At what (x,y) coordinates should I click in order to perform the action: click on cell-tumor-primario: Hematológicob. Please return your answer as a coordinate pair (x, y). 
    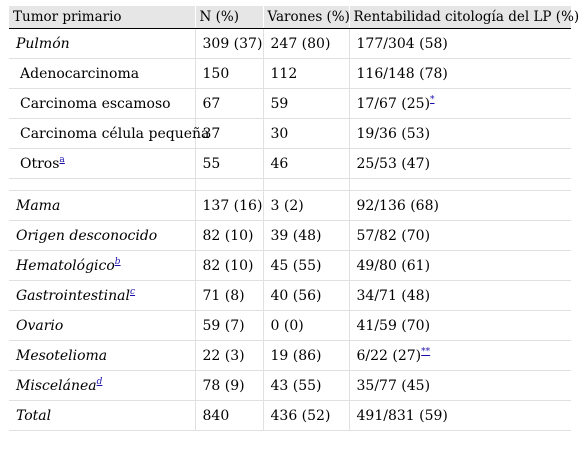
    Looking at the image, I should click on (102, 265).